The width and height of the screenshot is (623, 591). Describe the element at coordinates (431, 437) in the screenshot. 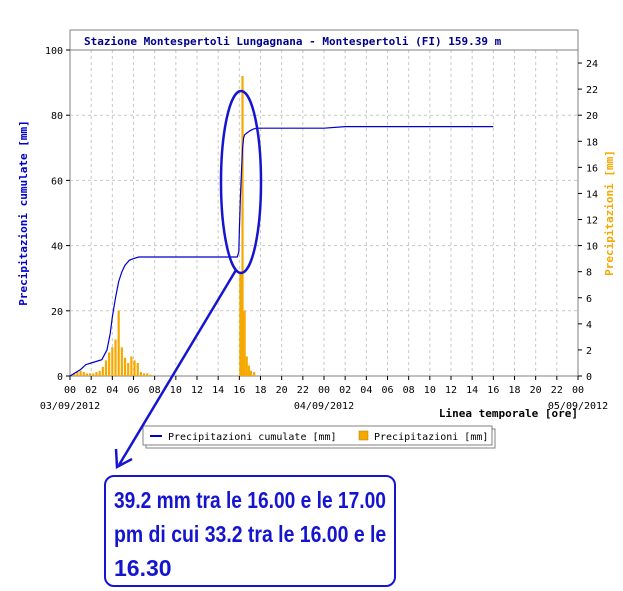

I see `legend-item-precip: Precipitazioni [mm]` at that location.